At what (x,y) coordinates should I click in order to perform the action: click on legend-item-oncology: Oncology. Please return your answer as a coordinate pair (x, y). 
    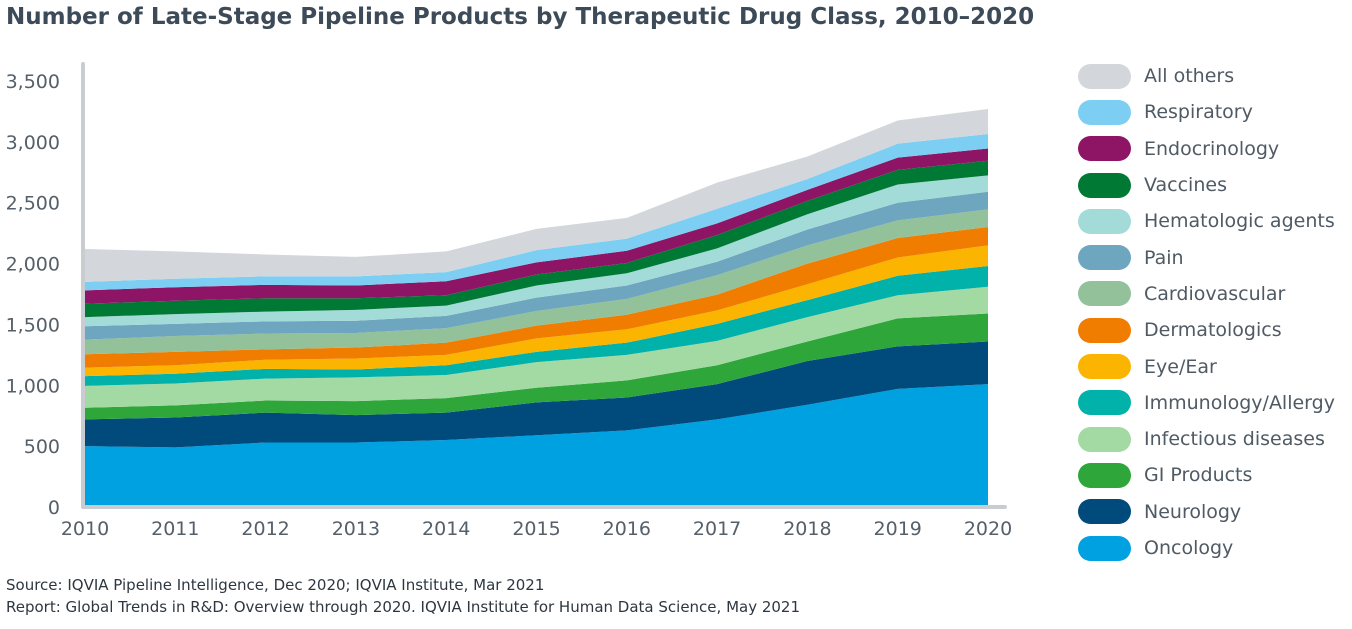
    Looking at the image, I should click on (1213, 548).